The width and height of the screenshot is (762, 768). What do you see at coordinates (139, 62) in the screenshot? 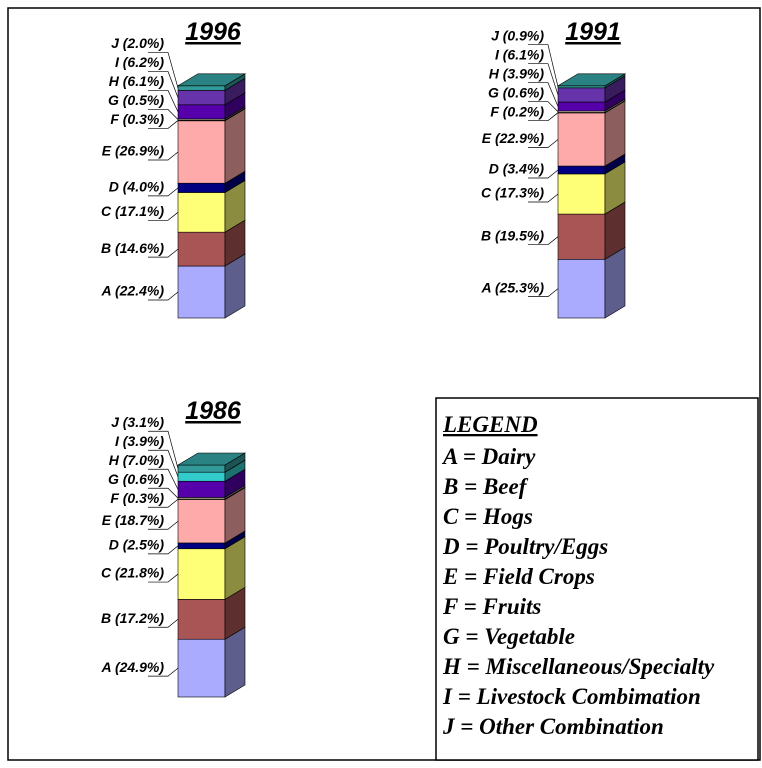
I see `data-label: I (6.2%)` at bounding box center [139, 62].